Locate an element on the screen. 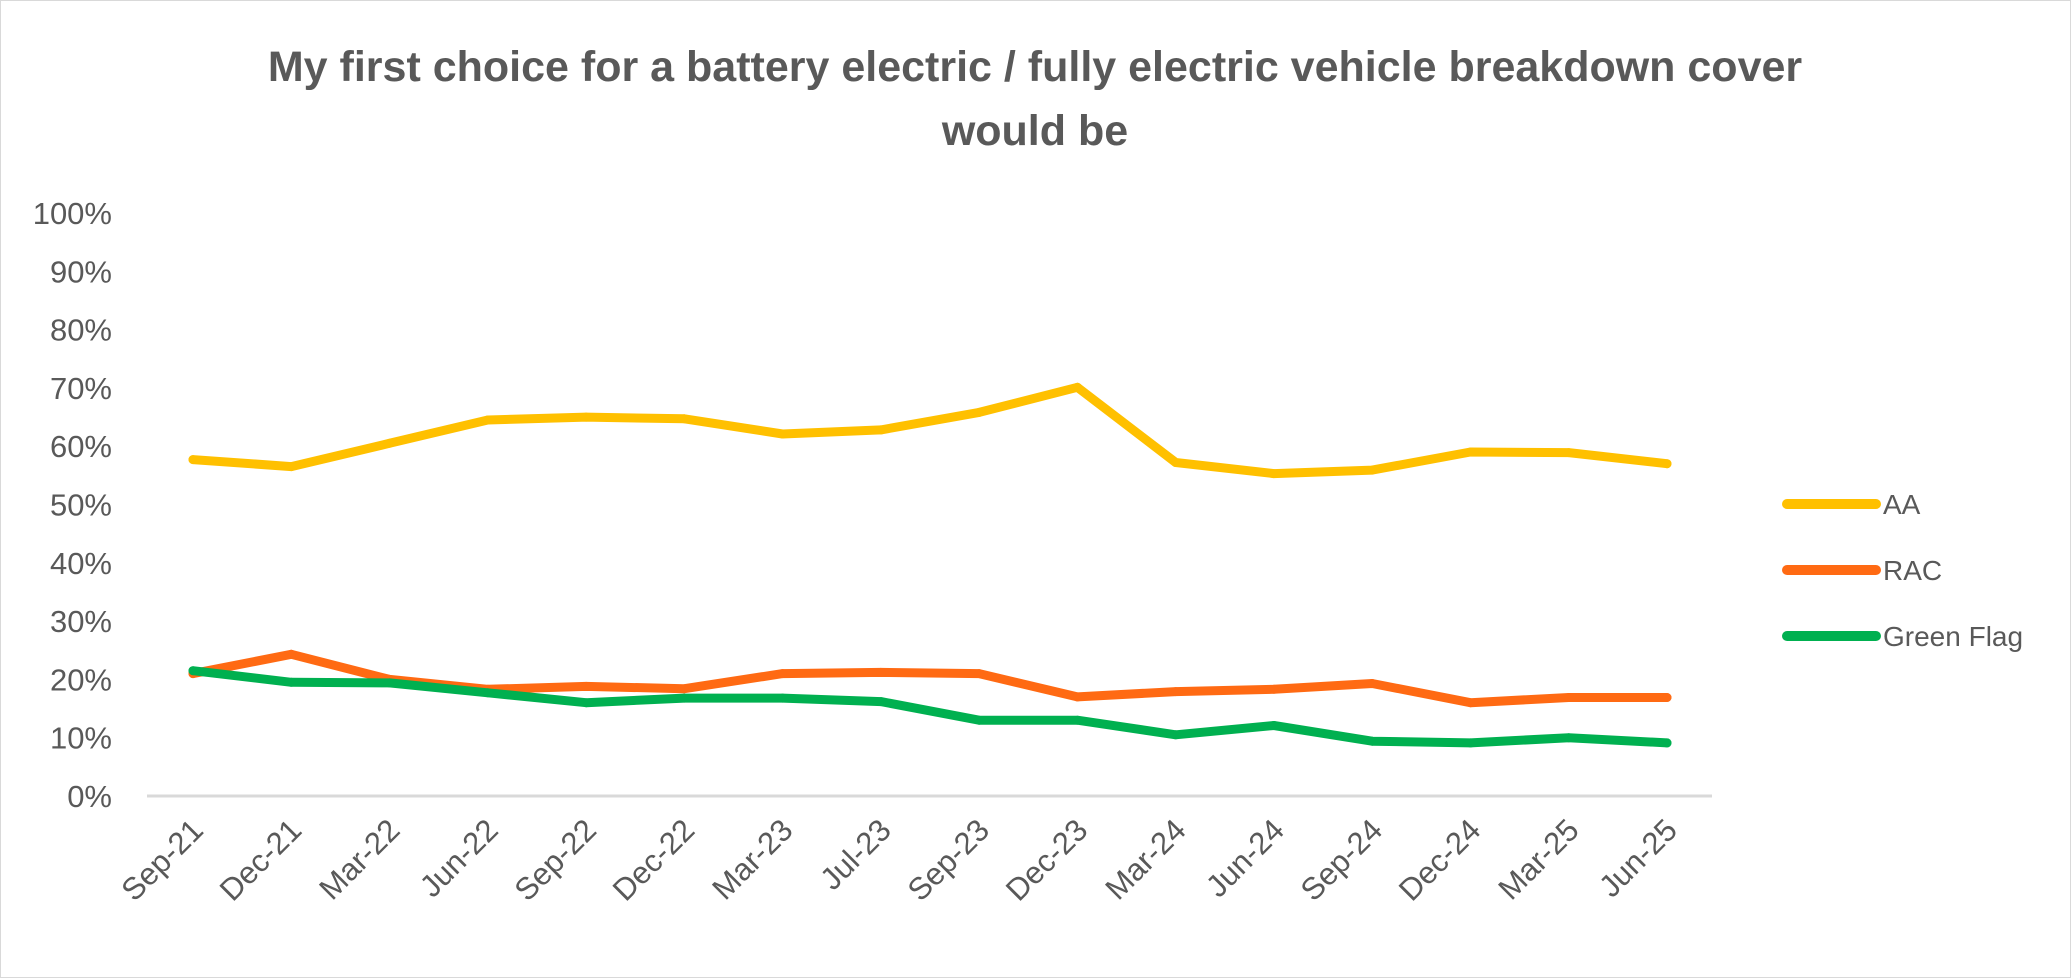 This screenshot has width=2071, height=978. series-line-green-flag is located at coordinates (930, 707).